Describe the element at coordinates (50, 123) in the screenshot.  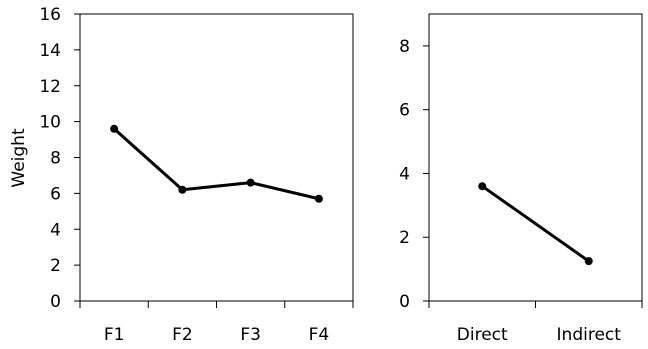
I see `y-tick-label: 10` at that location.